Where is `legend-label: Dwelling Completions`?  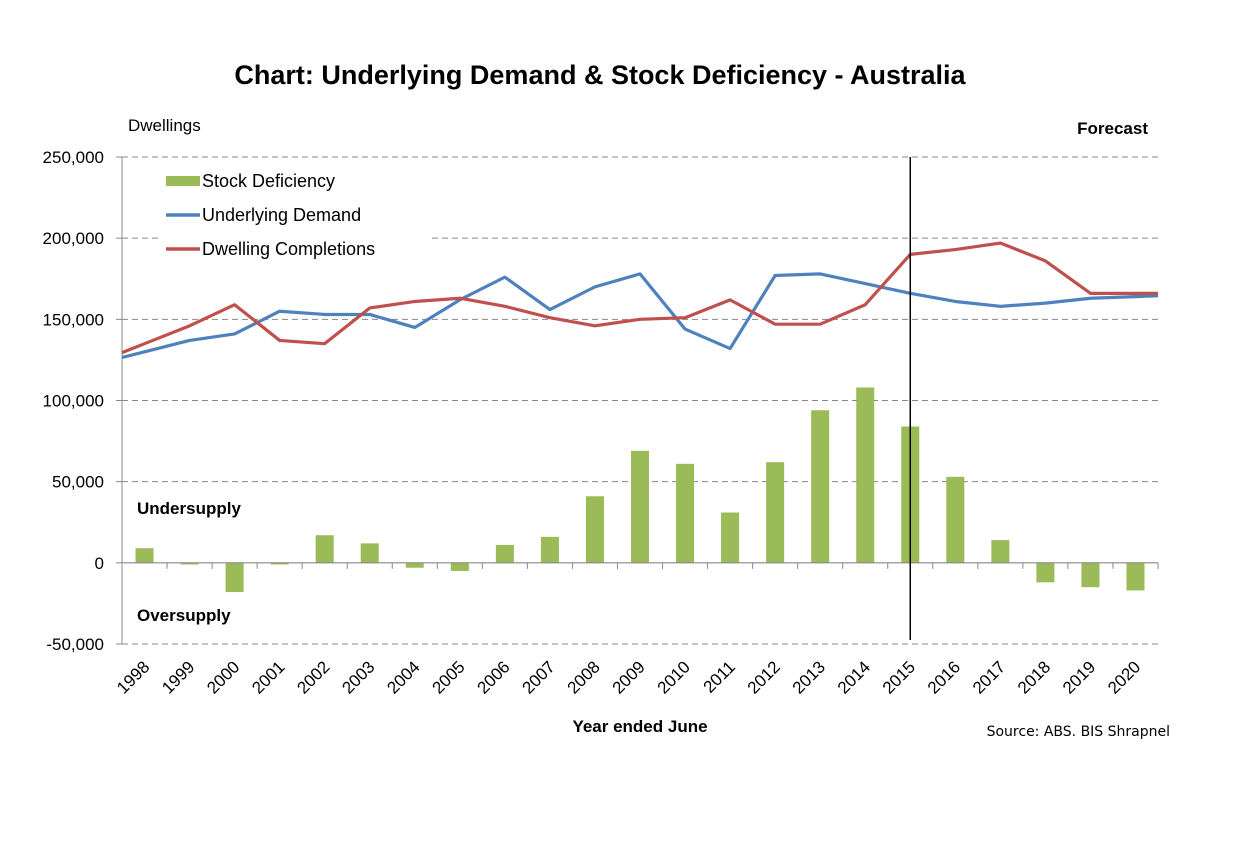 legend-label: Dwelling Completions is located at coordinates (288, 249).